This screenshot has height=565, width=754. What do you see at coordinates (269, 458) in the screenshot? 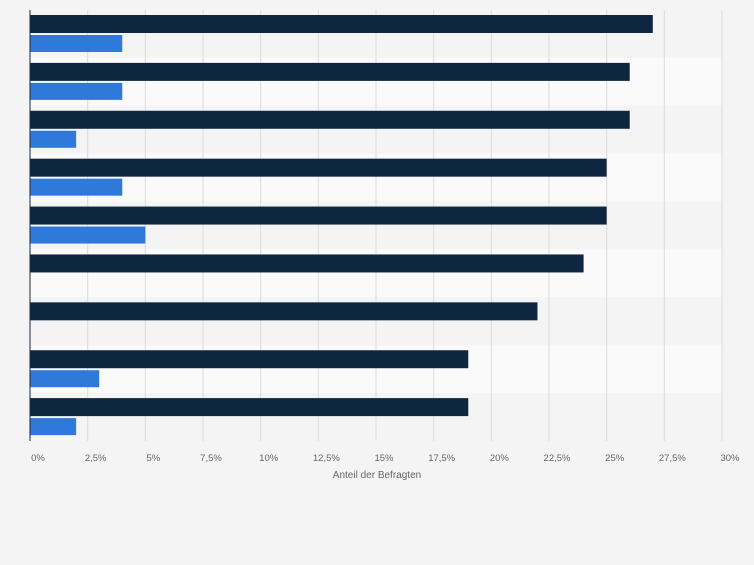
I see `x-tick-label: 10%` at bounding box center [269, 458].